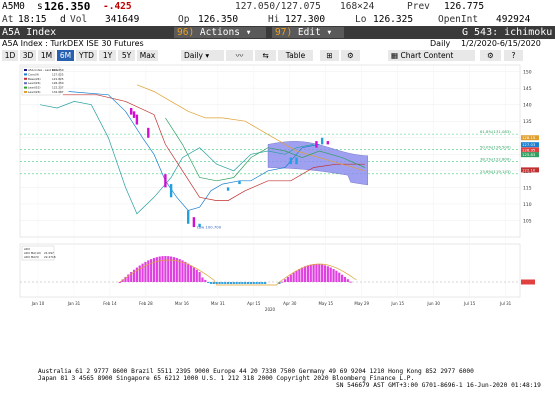 The width and height of the screenshot is (555, 400). I want to click on indicator-flag, so click(528, 282).